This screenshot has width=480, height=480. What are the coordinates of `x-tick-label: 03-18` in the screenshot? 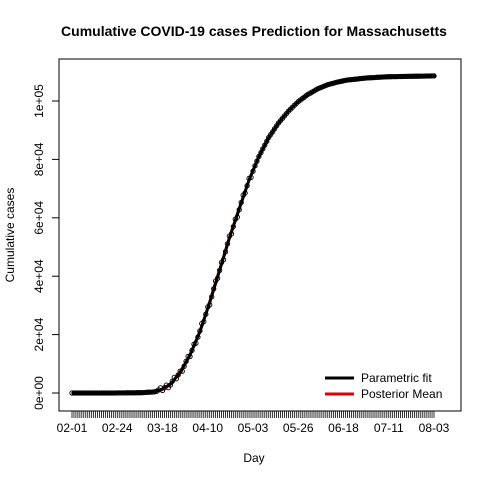 It's located at (162, 428).